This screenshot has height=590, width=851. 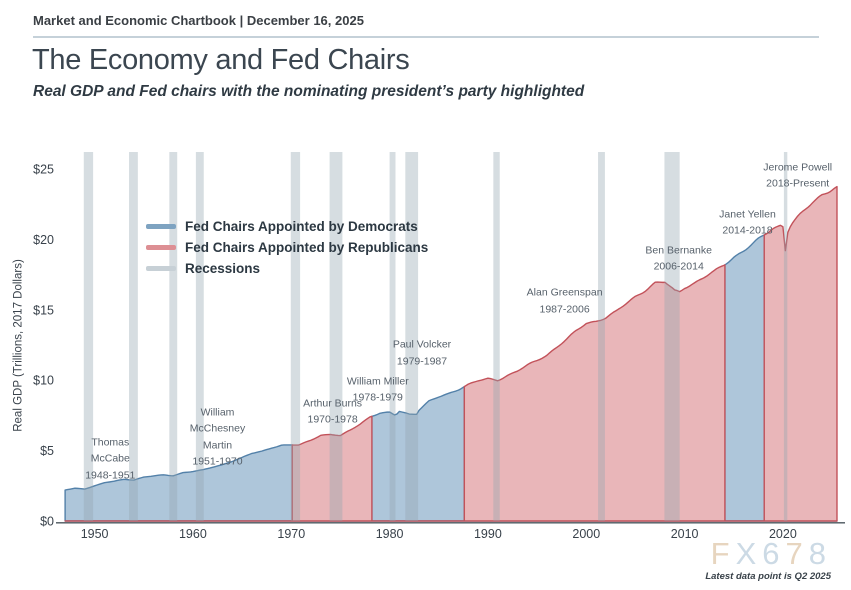 What do you see at coordinates (18, 345) in the screenshot?
I see `y-axis-label: Real GDP (Trillions, 2017 Dollars)` at bounding box center [18, 345].